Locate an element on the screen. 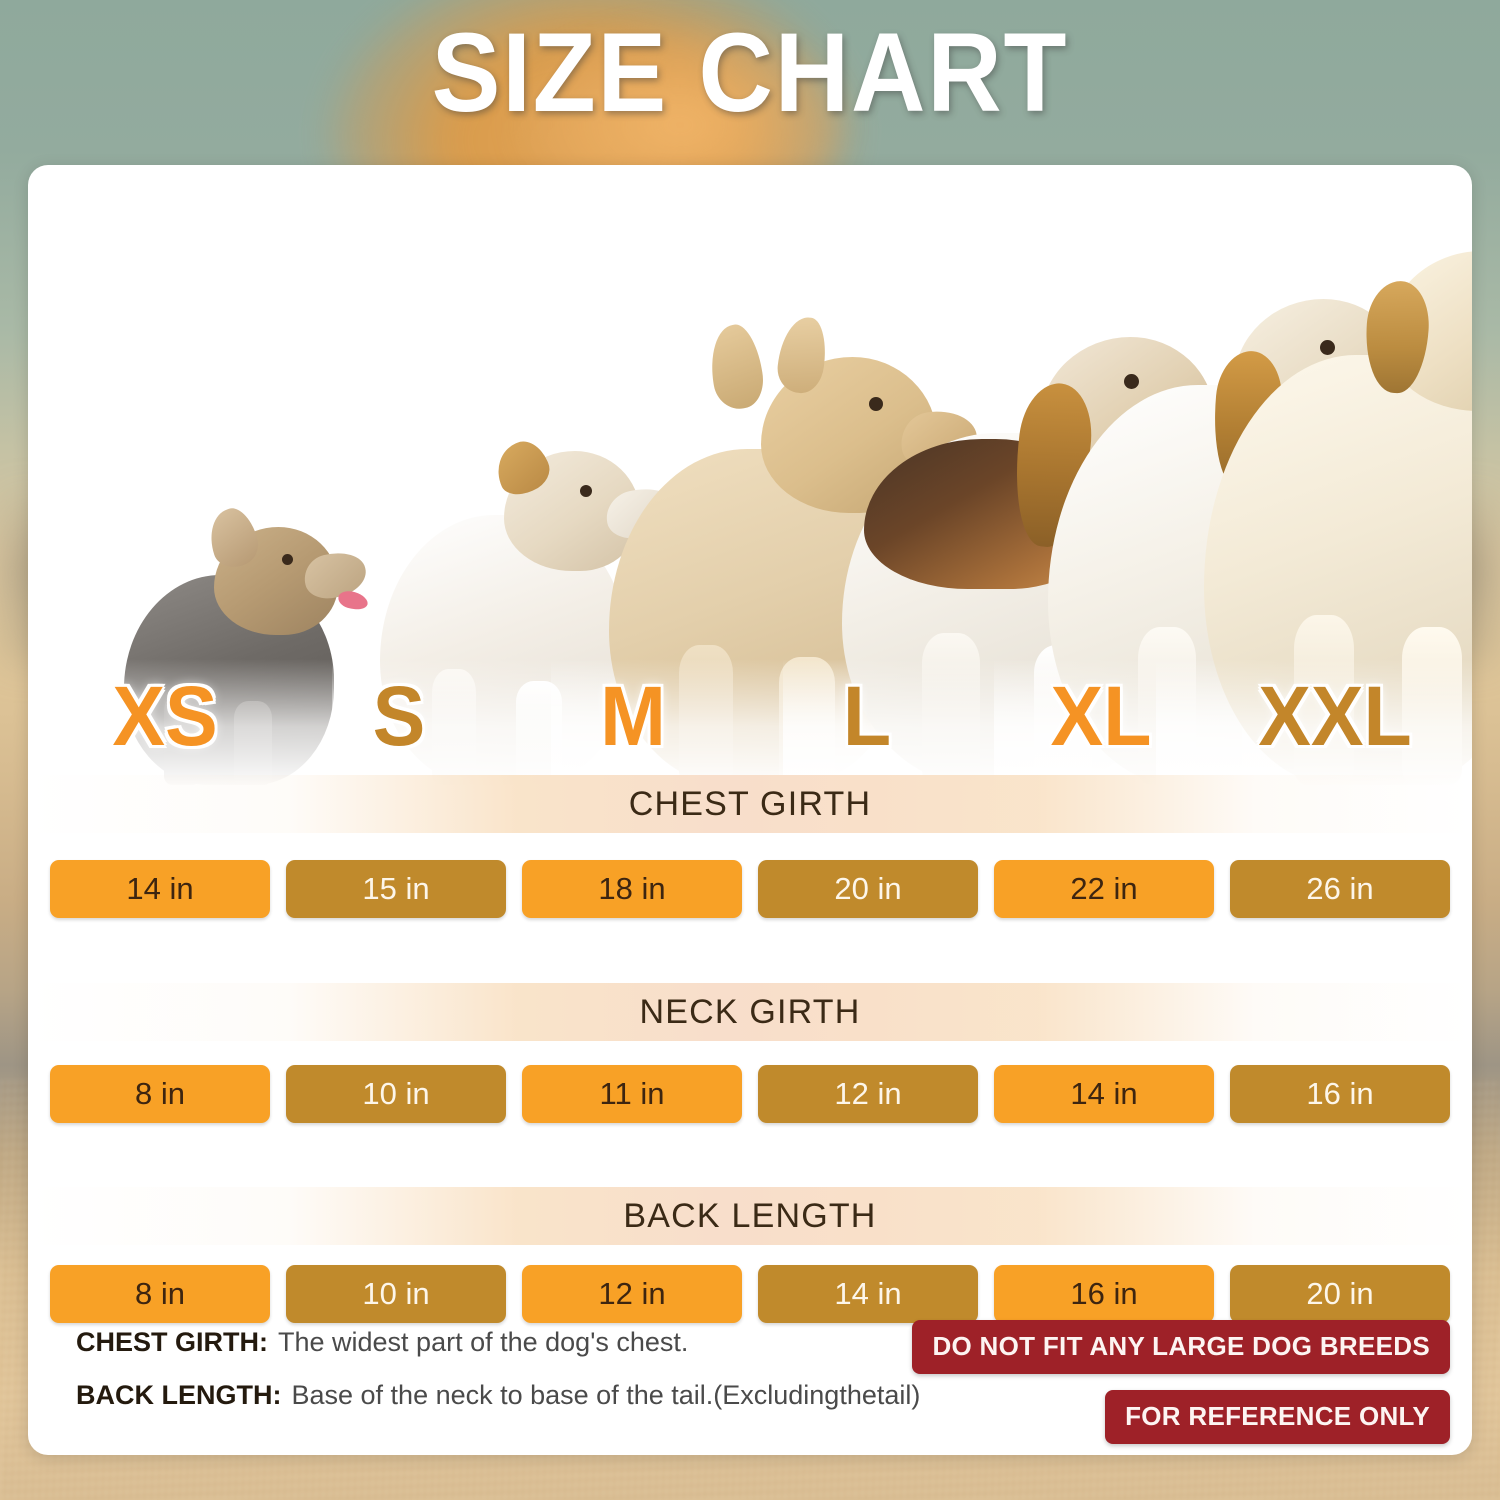 Image resolution: width=1500 pixels, height=1500 pixels. back-length-s: 10 in is located at coordinates (396, 1294).